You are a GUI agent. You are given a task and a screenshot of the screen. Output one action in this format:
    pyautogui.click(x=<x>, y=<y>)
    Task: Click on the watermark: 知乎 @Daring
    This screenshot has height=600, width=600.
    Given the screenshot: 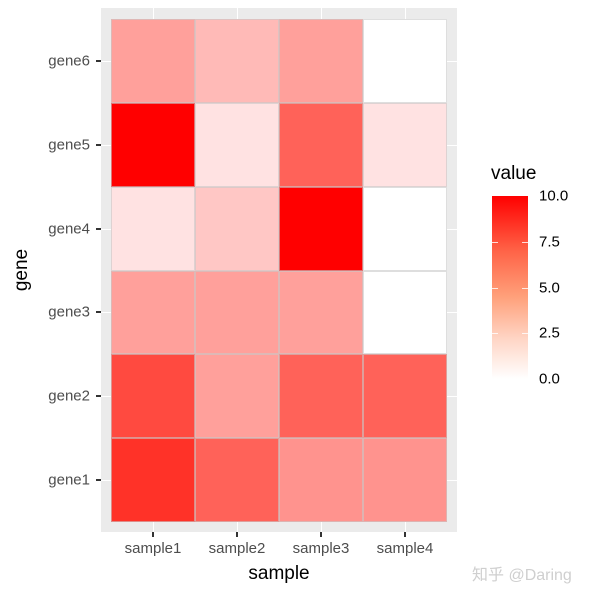 What is the action you would take?
    pyautogui.click(x=522, y=575)
    